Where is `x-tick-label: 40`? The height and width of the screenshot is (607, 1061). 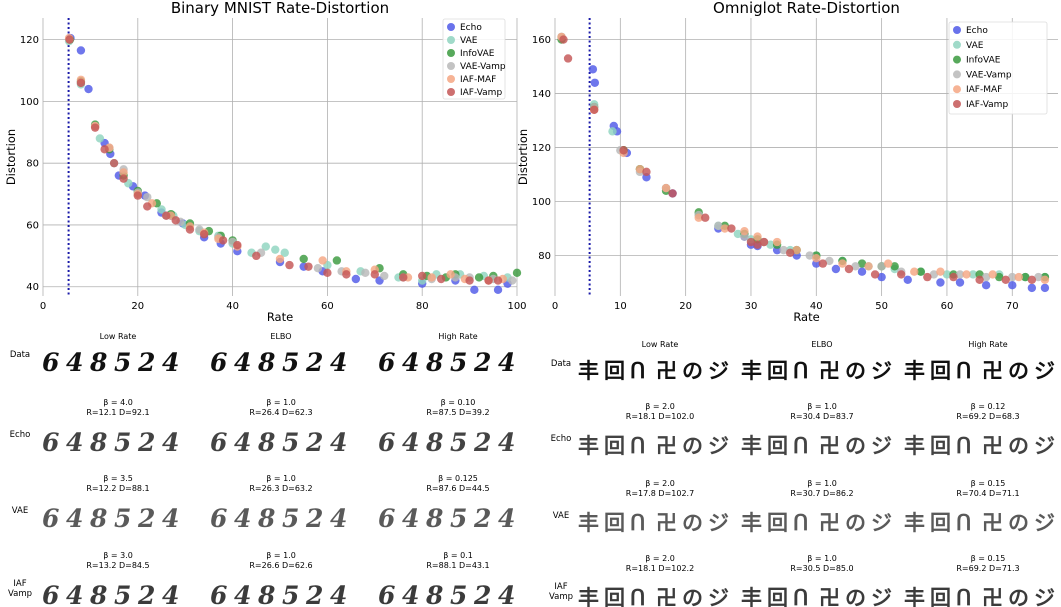
x-tick-label: 40 is located at coordinates (816, 306).